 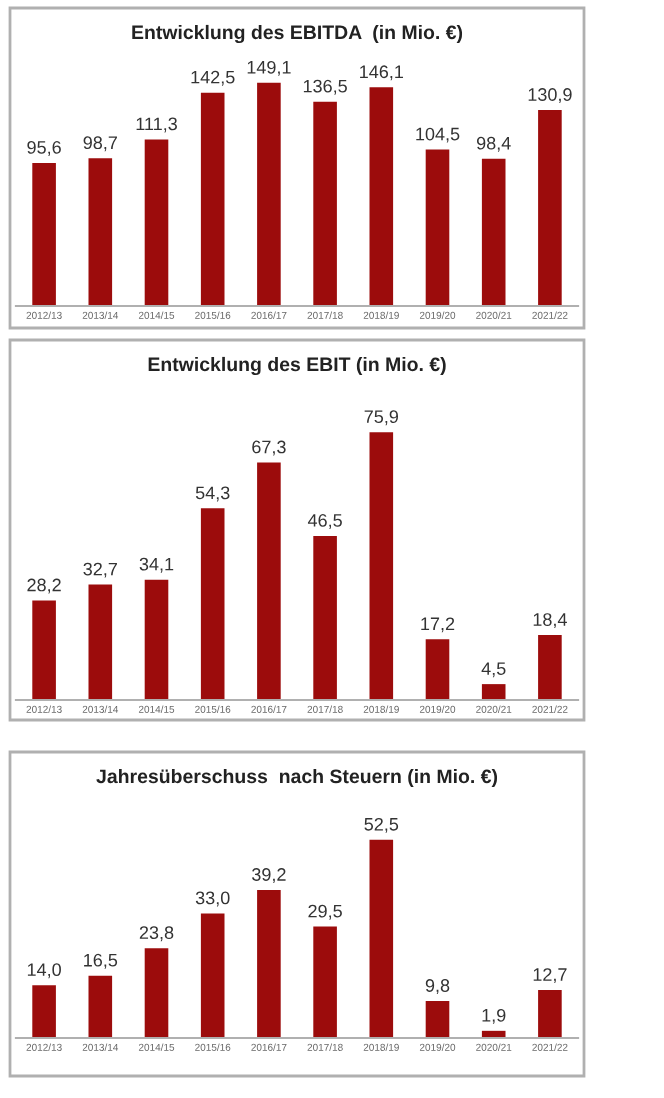 I want to click on data-label: 34,1, so click(x=156, y=565).